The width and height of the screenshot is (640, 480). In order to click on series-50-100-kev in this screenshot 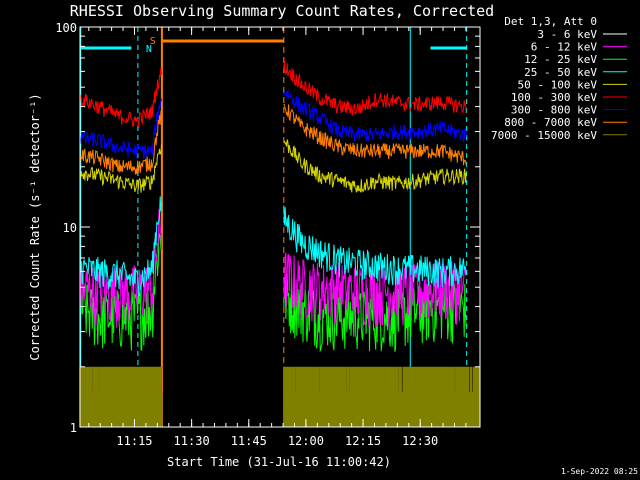, I will do `click(273, 166)`.